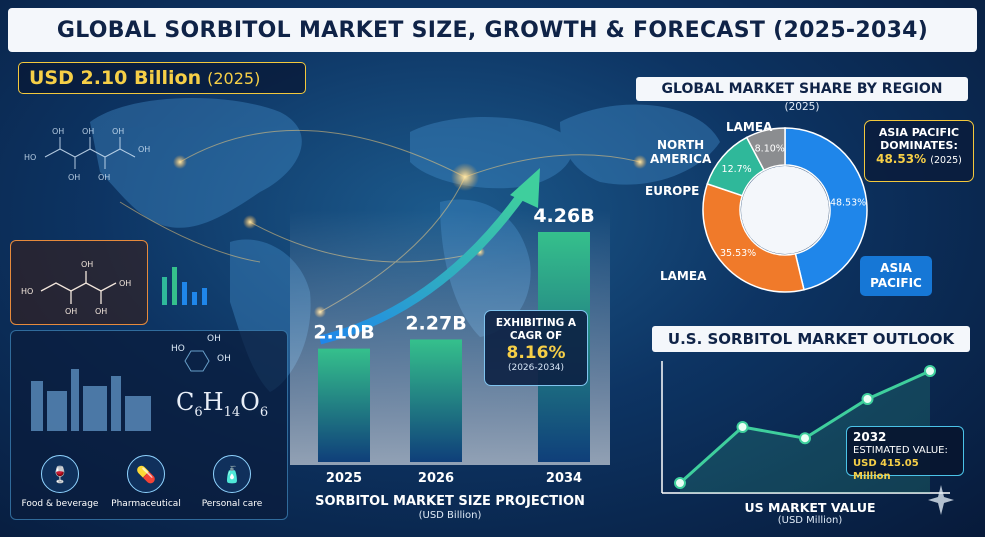 The height and width of the screenshot is (537, 985). I want to click on donut-slice-label: 8.10%, so click(770, 148).